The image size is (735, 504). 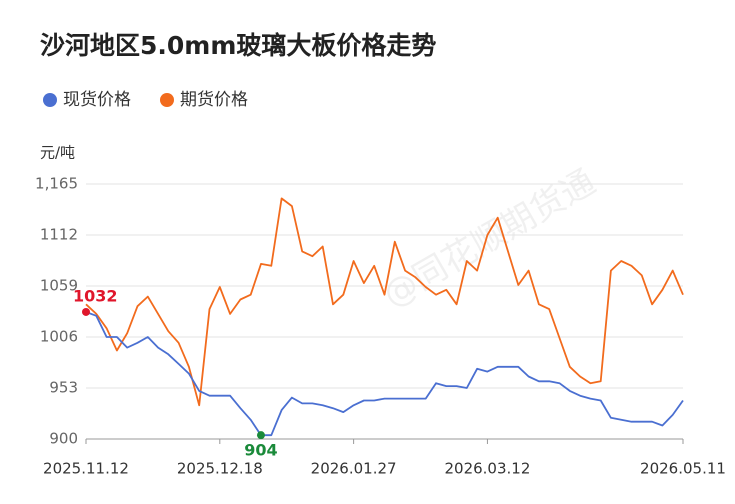 What do you see at coordinates (487, 469) in the screenshot?
I see `x-tick-label: 2026.03.12` at bounding box center [487, 469].